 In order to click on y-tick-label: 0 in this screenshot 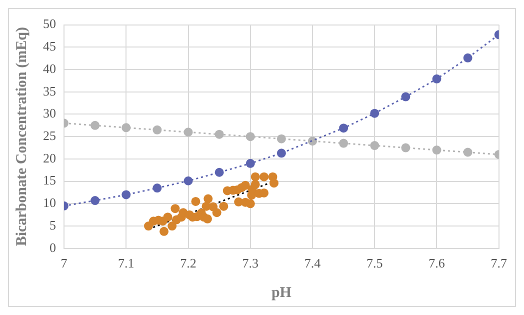, I will do `click(53, 247)`.